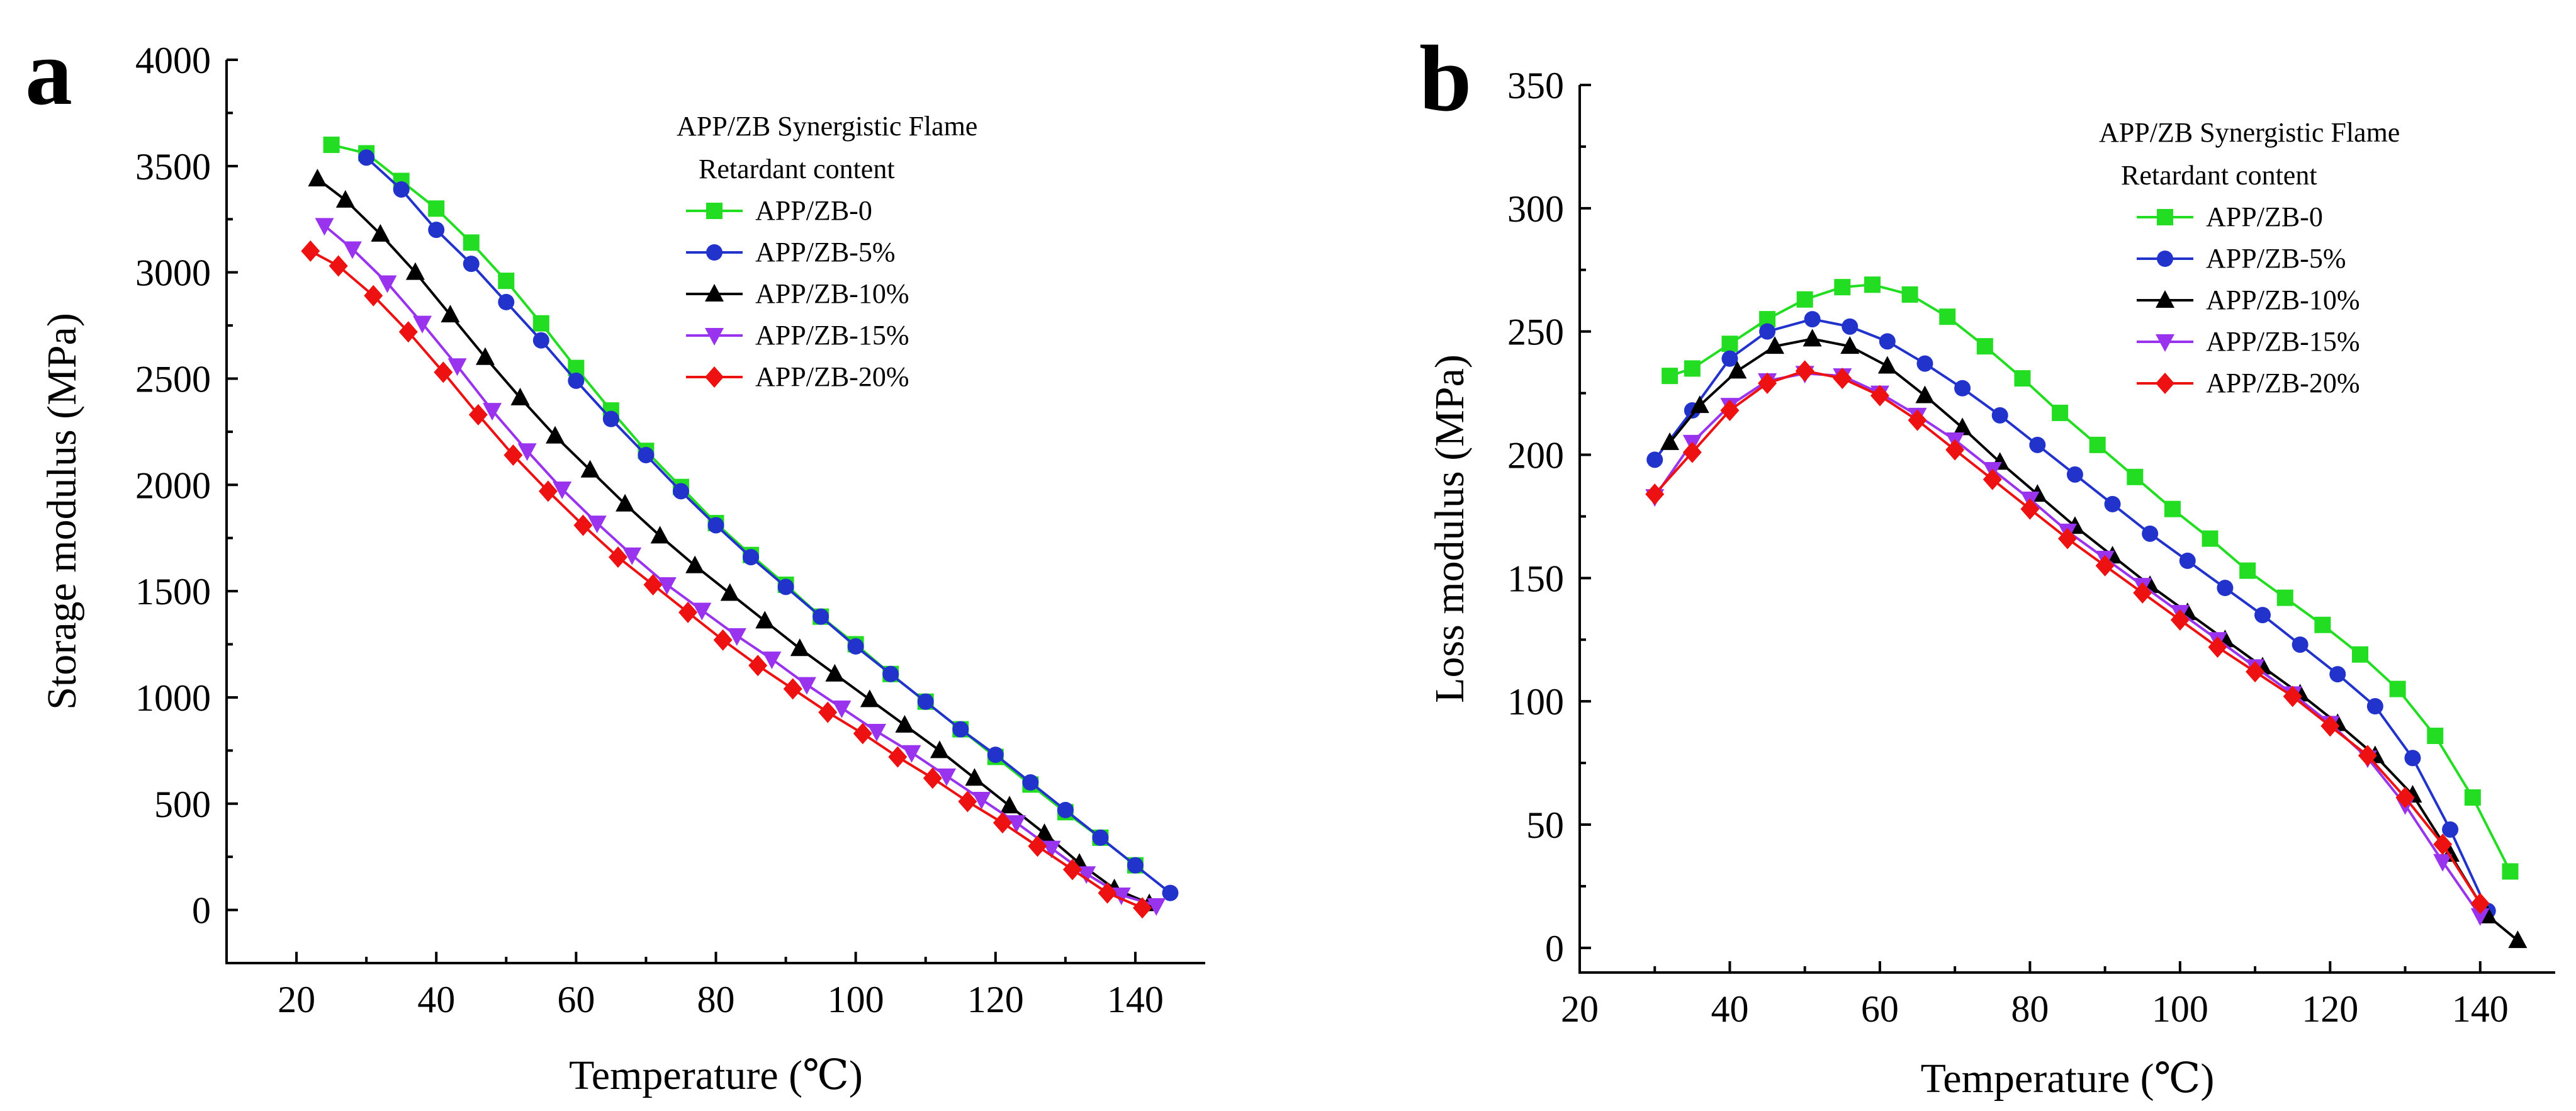 Image resolution: width=2576 pixels, height=1111 pixels. I want to click on y-tick-label: 2000, so click(173, 485).